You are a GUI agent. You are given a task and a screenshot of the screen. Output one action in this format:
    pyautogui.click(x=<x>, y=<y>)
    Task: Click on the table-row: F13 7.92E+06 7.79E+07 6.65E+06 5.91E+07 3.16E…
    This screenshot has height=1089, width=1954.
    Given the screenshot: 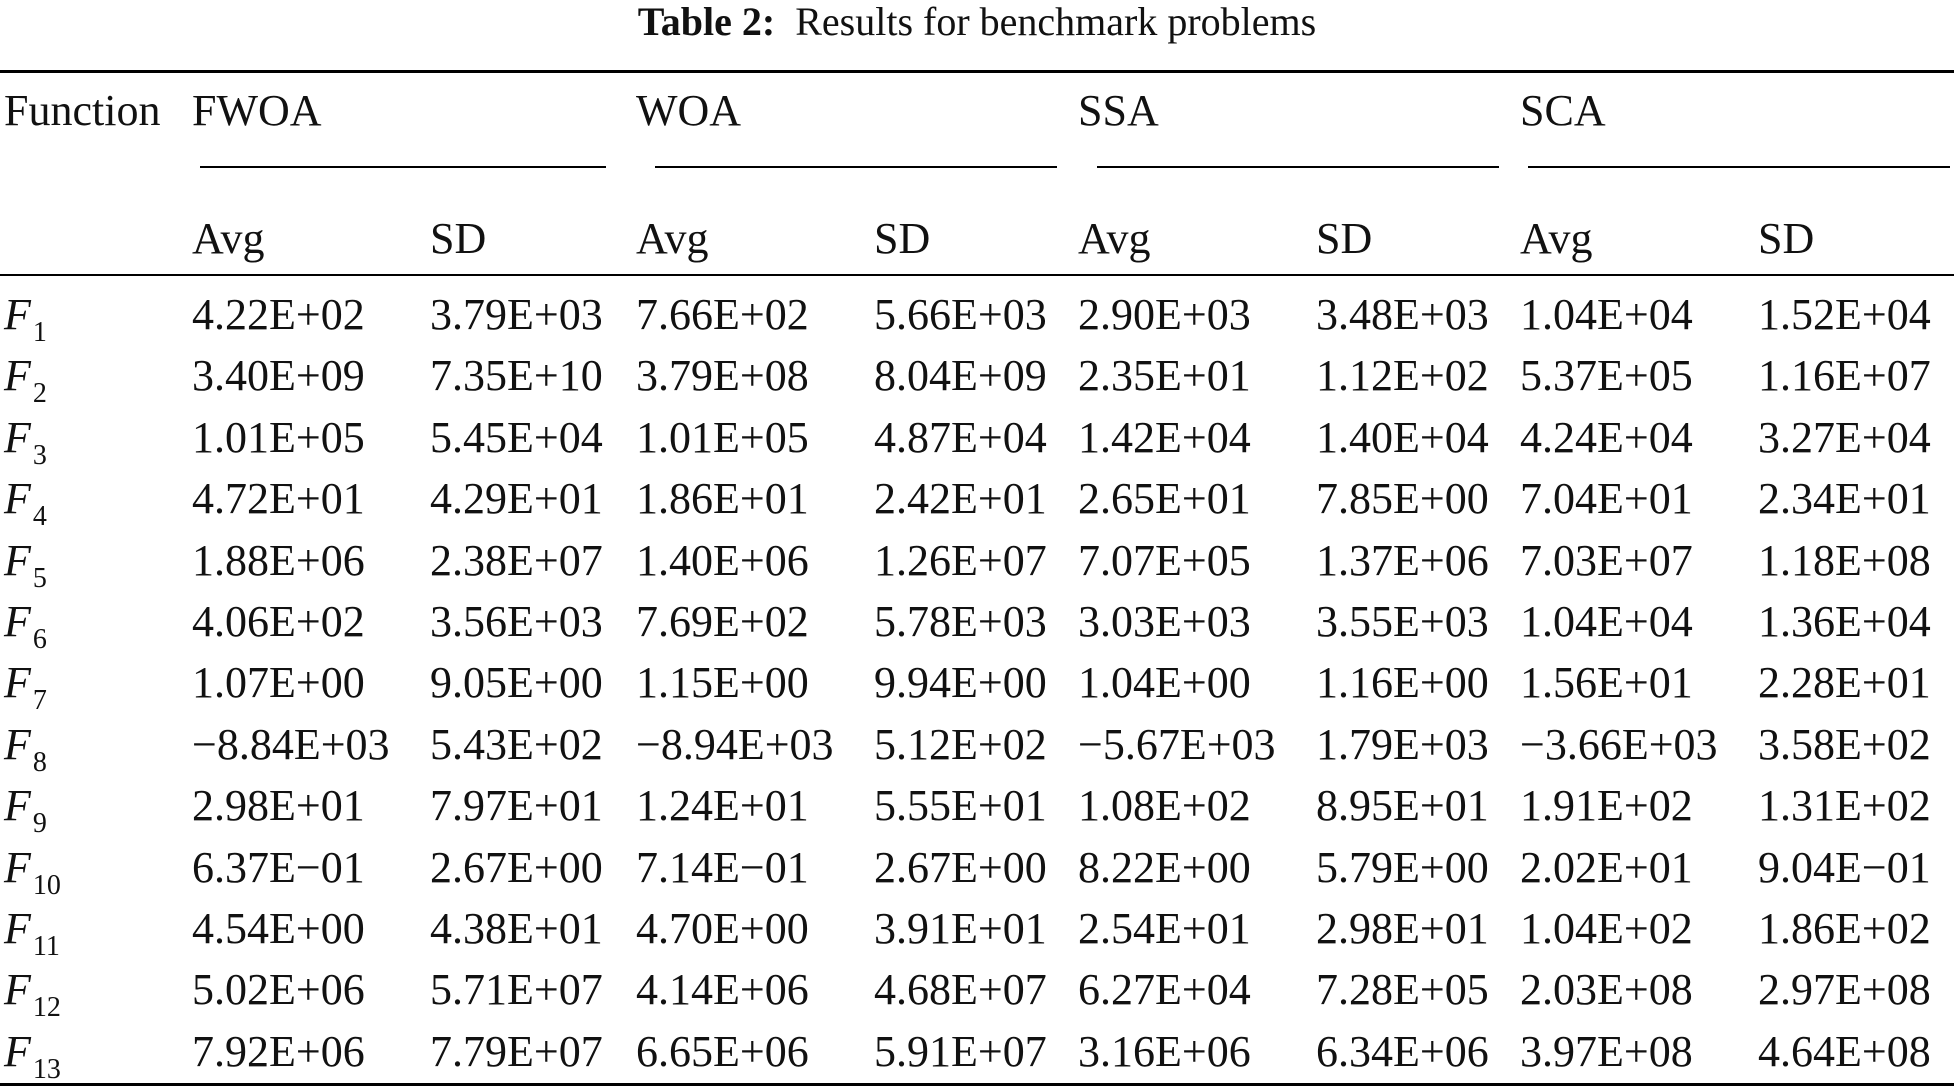 What is the action you would take?
    pyautogui.click(x=977, y=1053)
    